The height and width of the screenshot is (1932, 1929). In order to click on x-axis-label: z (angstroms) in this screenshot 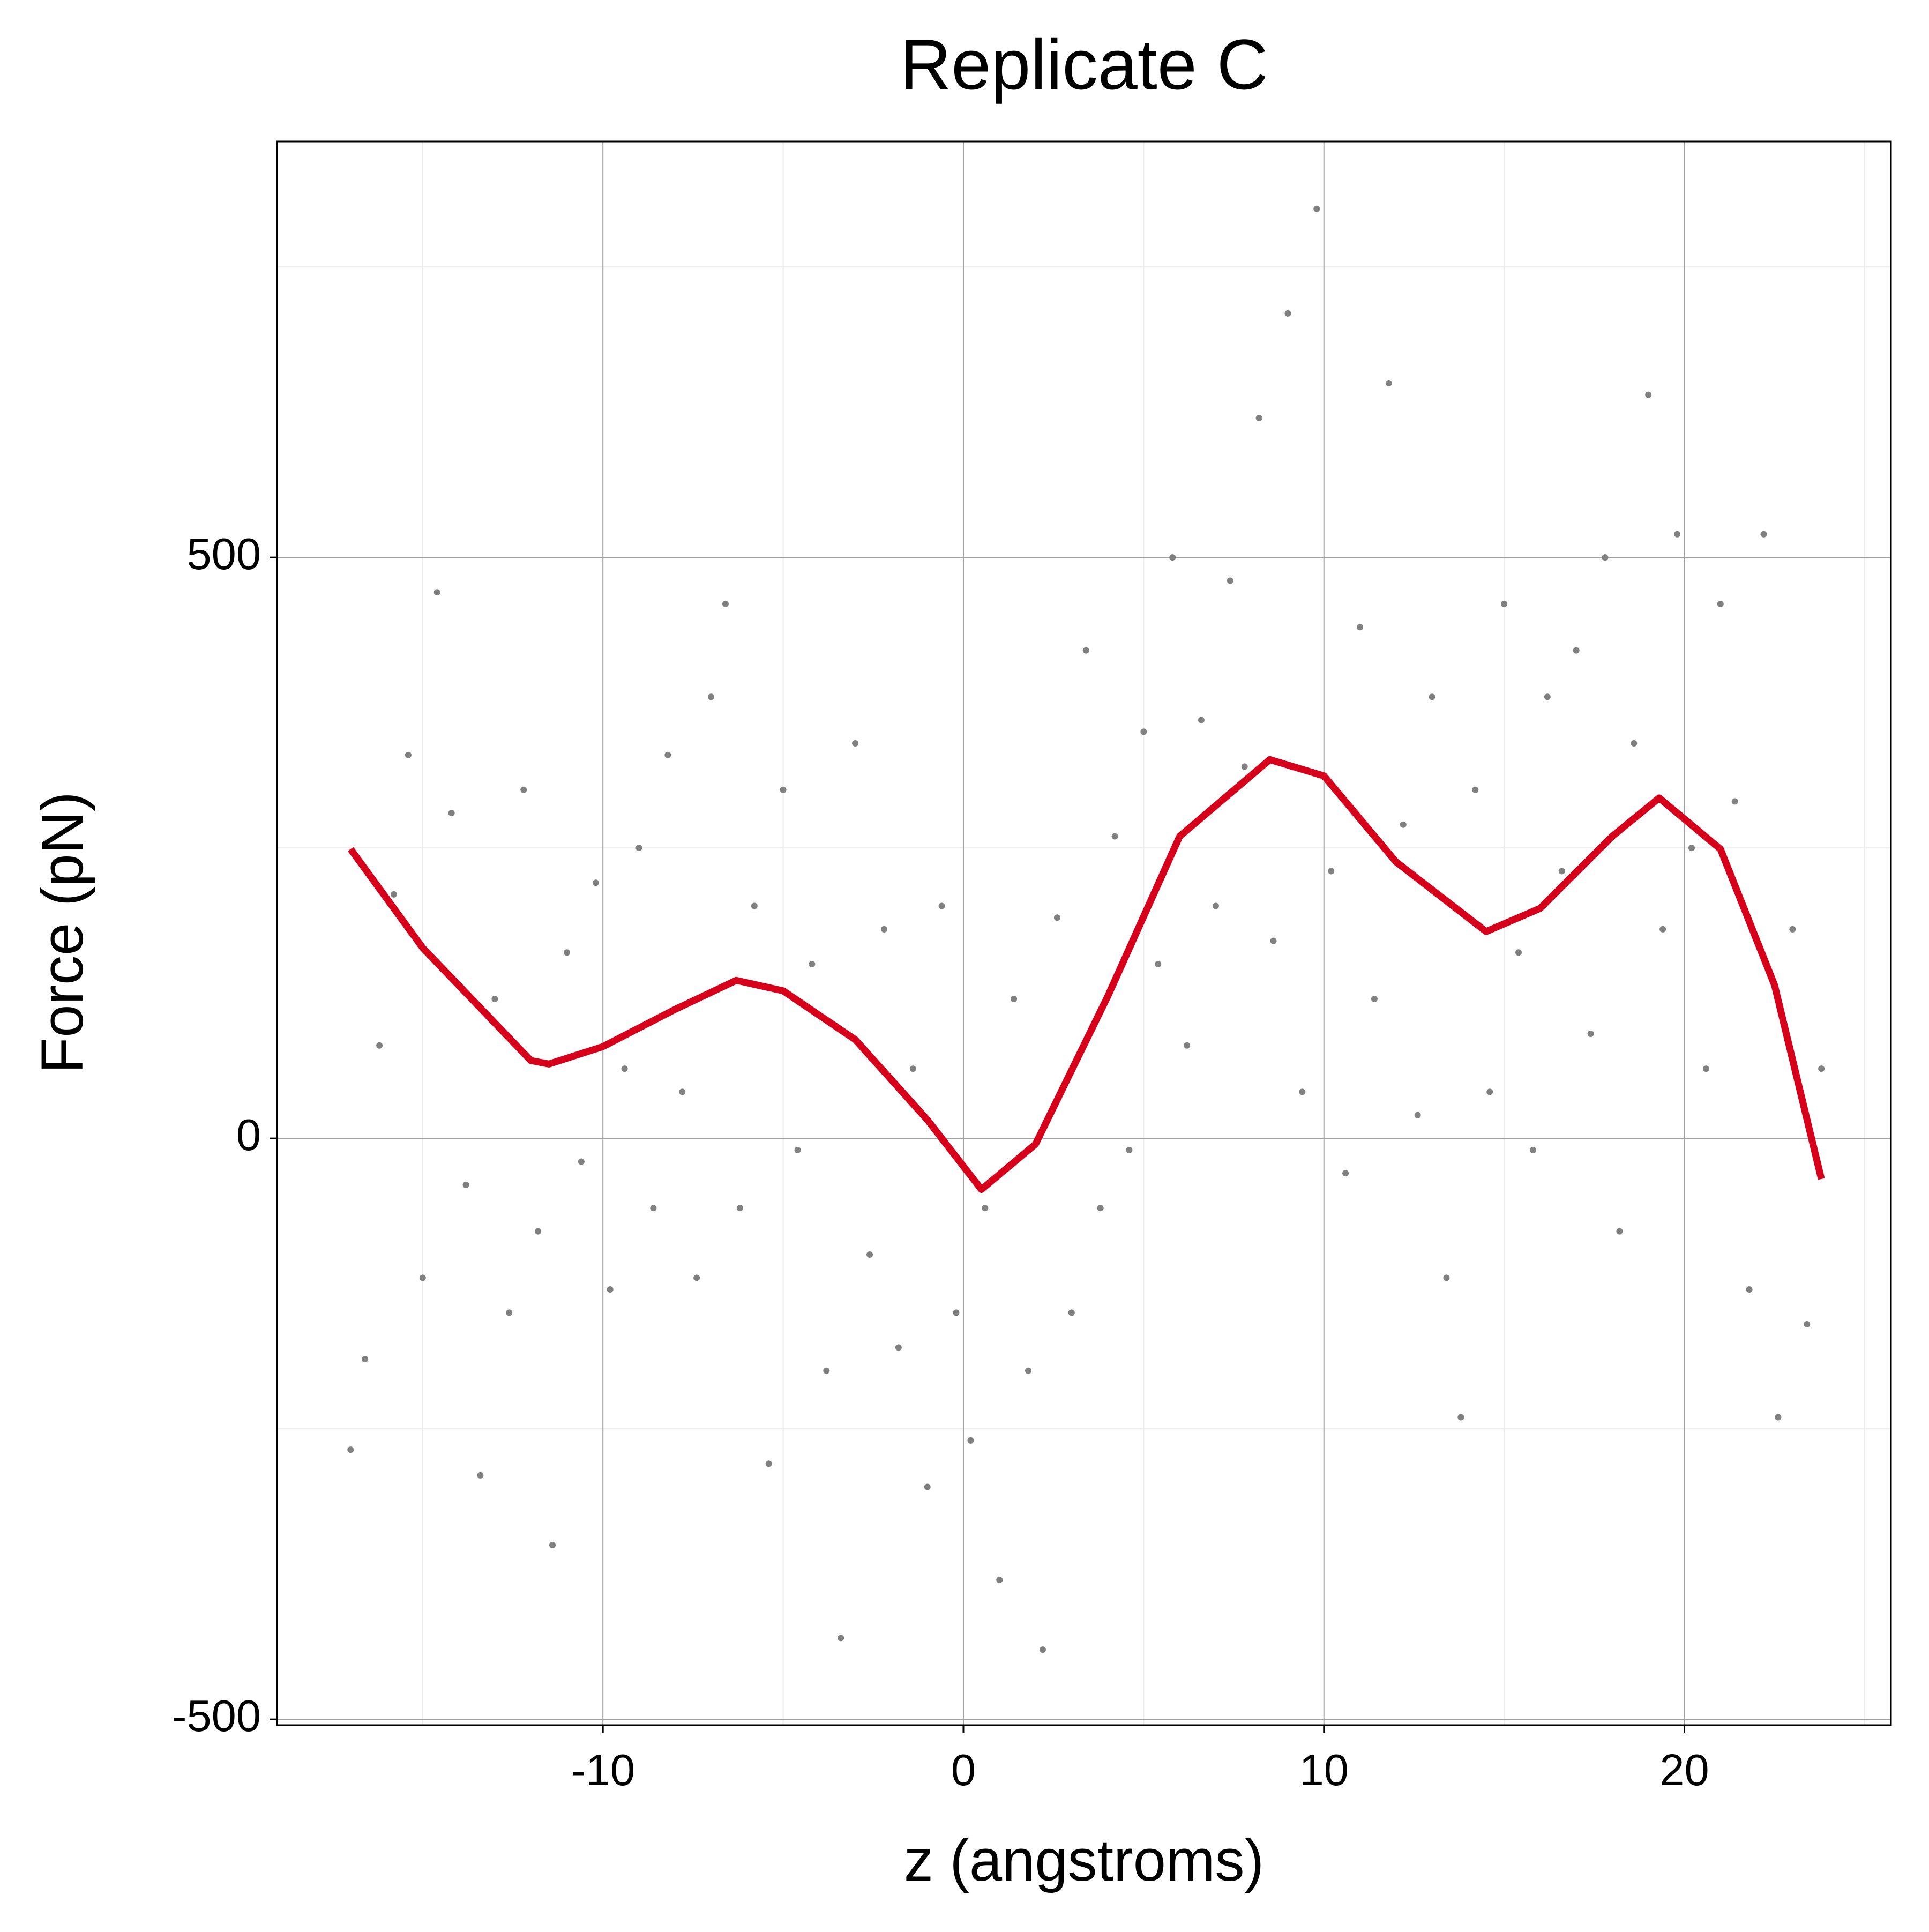, I will do `click(1084, 1860)`.